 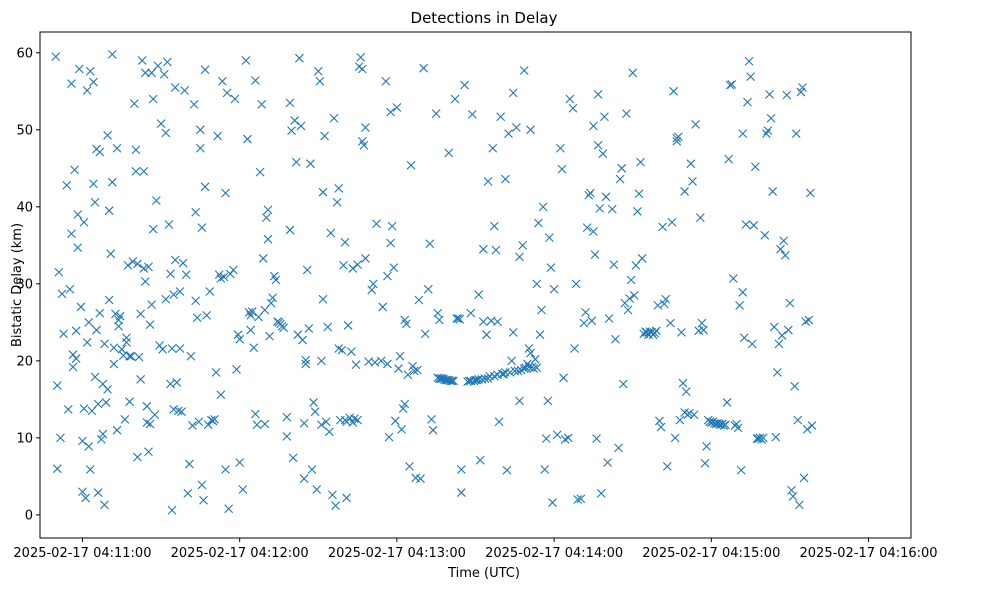 What do you see at coordinates (24, 438) in the screenshot?
I see `y-tick-label: 10` at bounding box center [24, 438].